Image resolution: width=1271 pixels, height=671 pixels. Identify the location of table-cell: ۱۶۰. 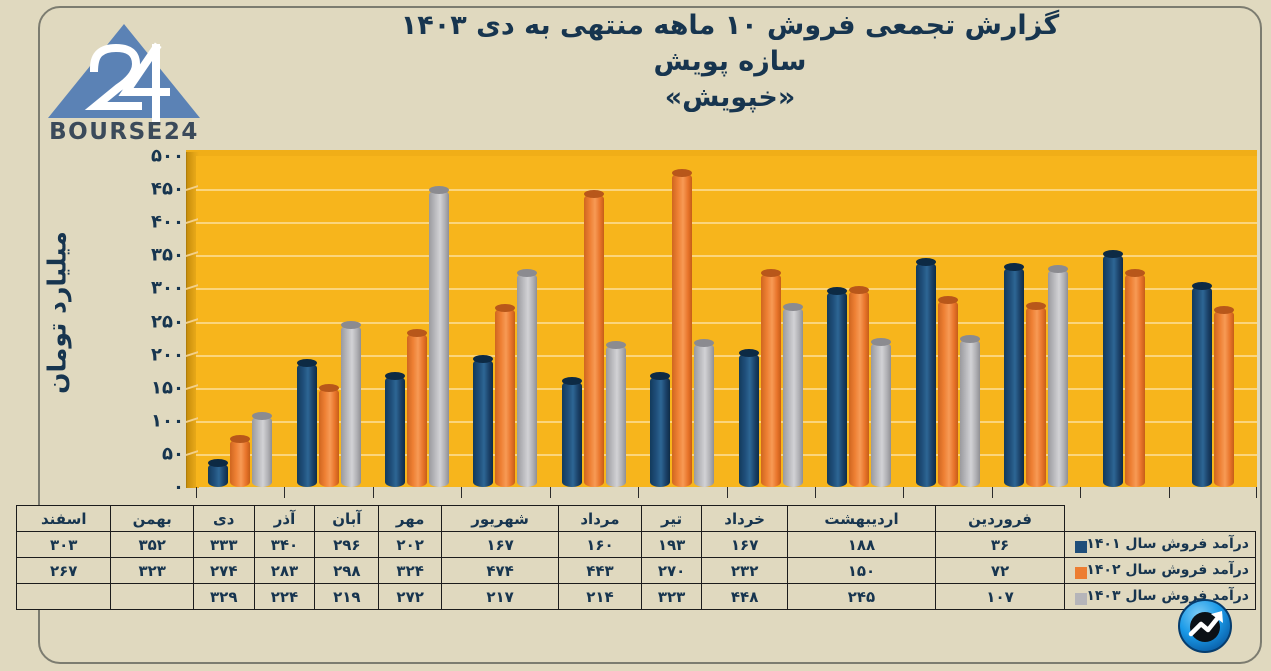
(600, 544).